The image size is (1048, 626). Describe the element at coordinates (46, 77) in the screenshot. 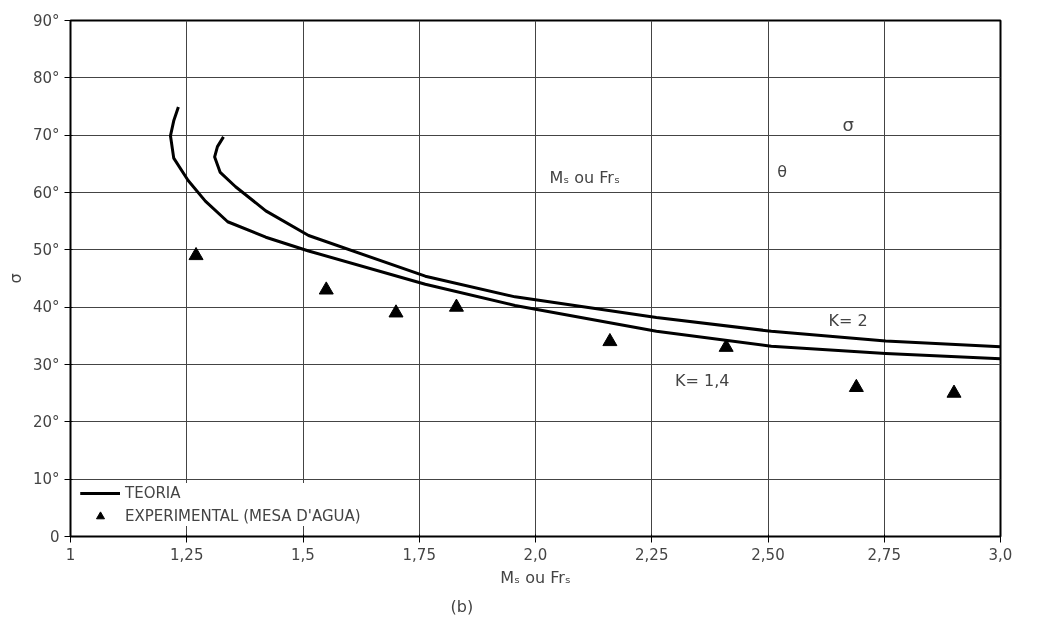

I see `y-tick-label: 80°` at that location.